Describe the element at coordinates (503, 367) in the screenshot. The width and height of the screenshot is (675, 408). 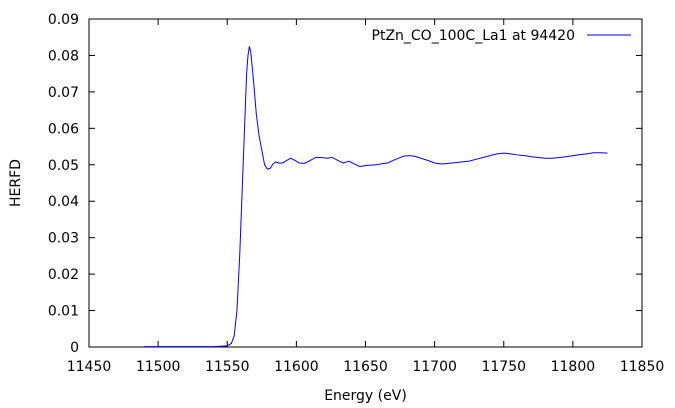
I see `x-tick-label: 11750` at that location.